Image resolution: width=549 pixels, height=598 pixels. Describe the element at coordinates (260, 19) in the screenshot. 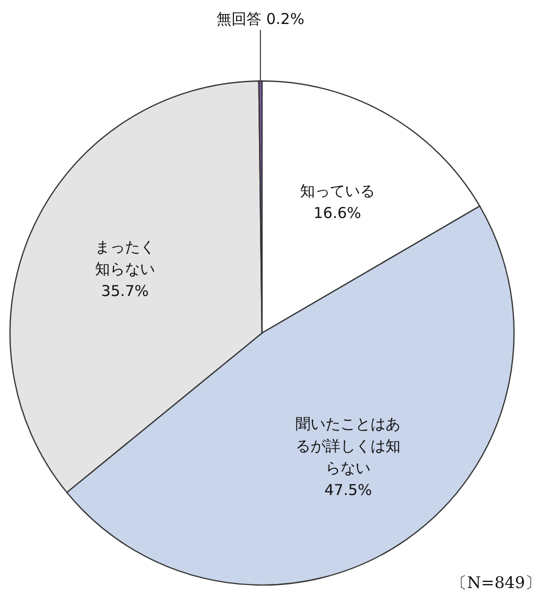

I see `slice-label: 無回答 0.2%` at that location.